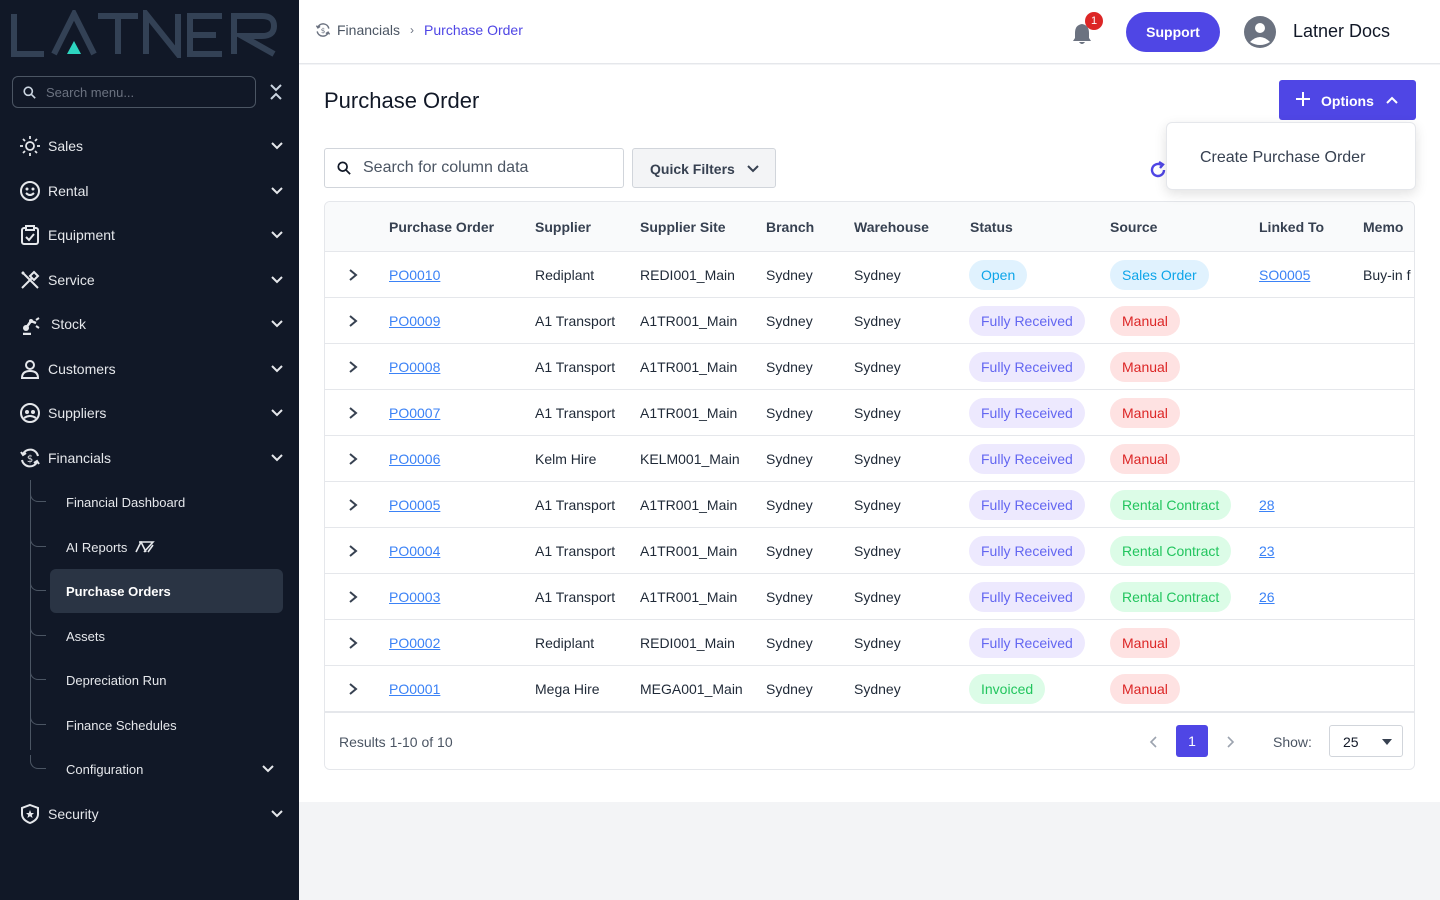 The height and width of the screenshot is (900, 1440). What do you see at coordinates (344, 168) in the screenshot?
I see `search-icon` at bounding box center [344, 168].